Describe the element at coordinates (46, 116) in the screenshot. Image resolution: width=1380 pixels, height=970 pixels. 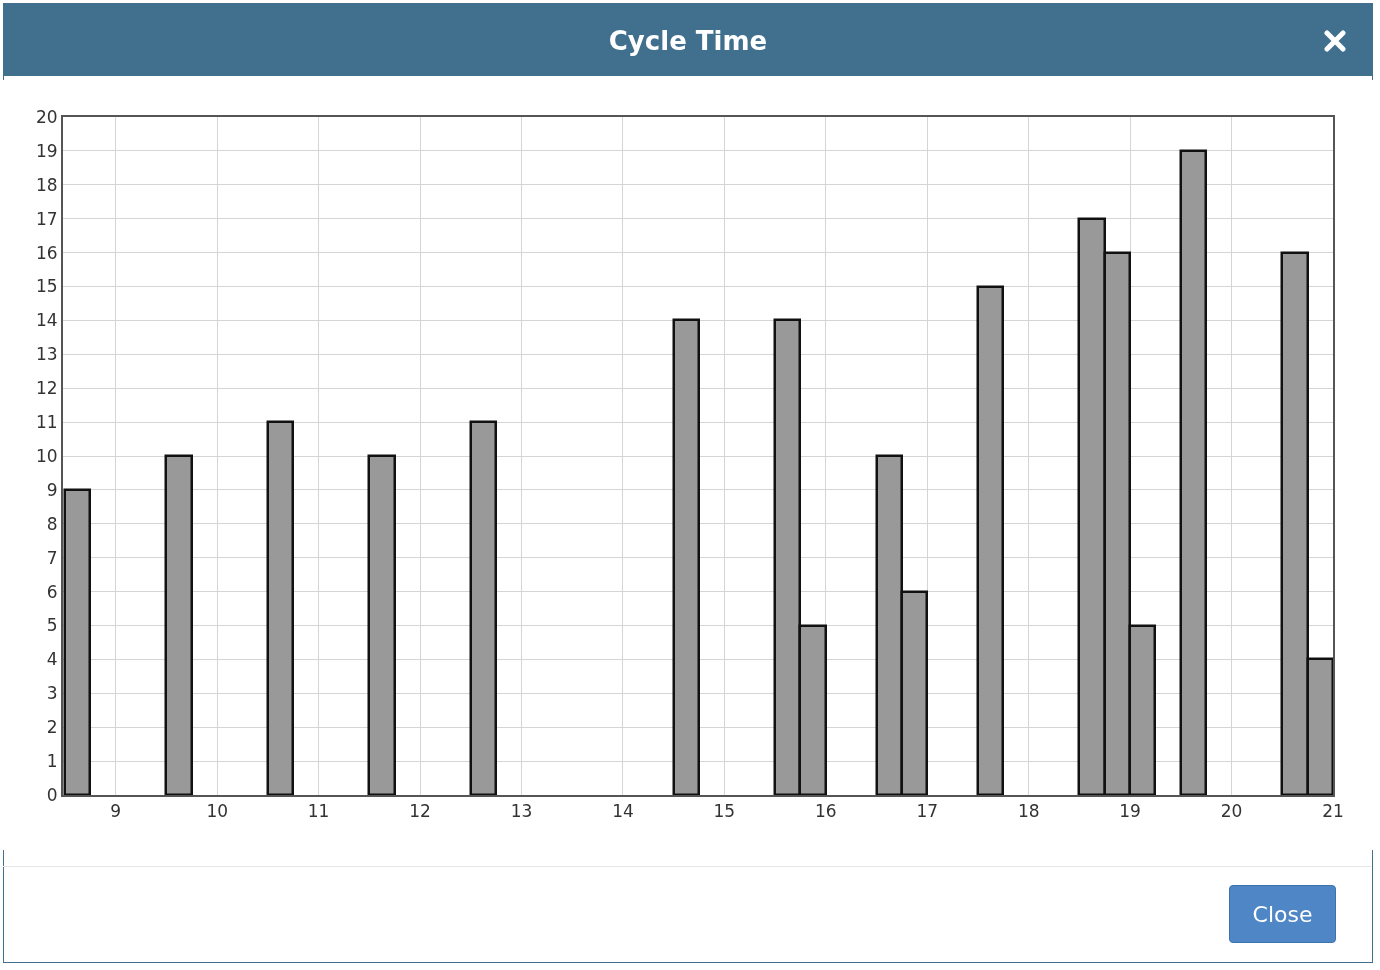
I see `y-tick-label: 20` at that location.